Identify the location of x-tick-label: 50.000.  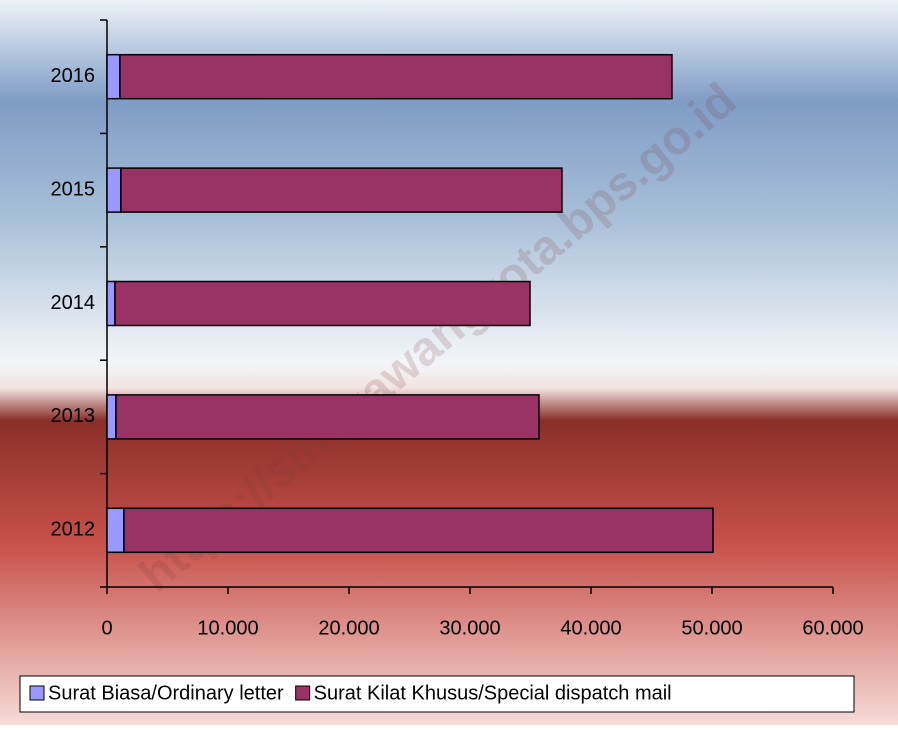
(711, 628).